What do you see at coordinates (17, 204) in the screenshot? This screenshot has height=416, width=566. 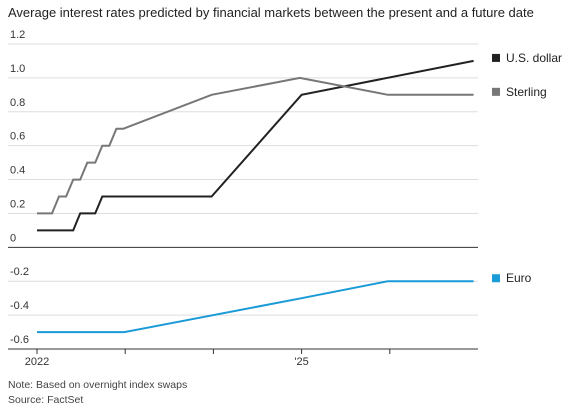 I see `y-tick-label: 0.2` at bounding box center [17, 204].